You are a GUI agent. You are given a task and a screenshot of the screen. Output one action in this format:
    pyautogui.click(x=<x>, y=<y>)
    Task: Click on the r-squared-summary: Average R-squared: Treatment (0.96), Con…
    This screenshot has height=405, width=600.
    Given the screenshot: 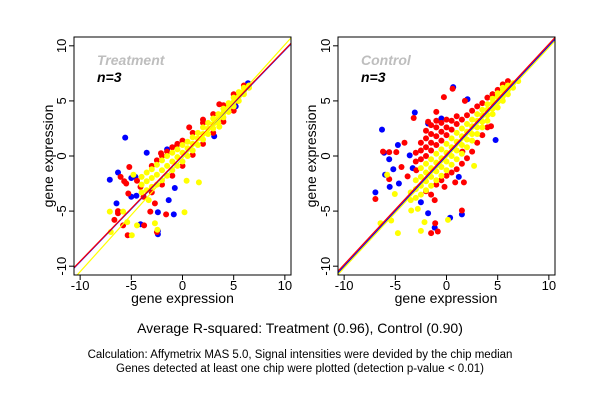 What is the action you would take?
    pyautogui.click(x=300, y=328)
    